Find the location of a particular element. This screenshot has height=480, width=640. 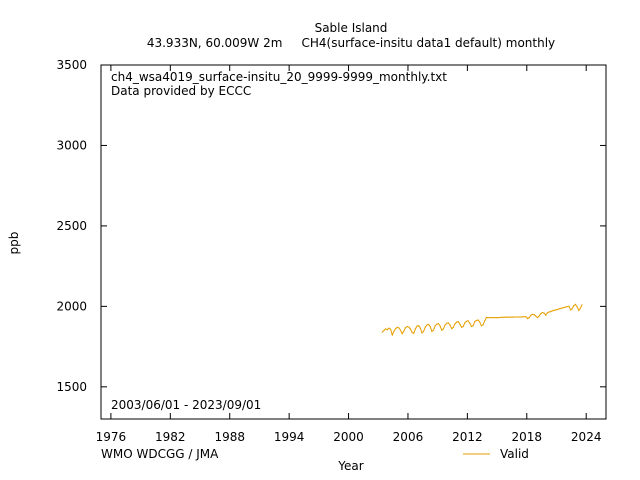

x-tick-label: 2006 is located at coordinates (408, 437).